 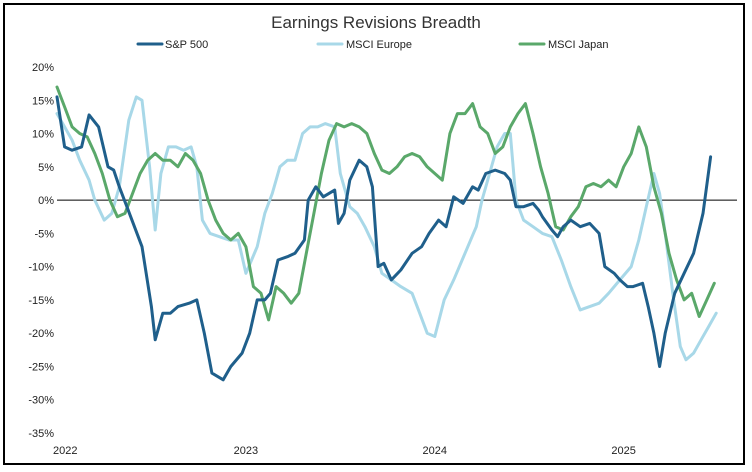 What do you see at coordinates (376, 22) in the screenshot?
I see `chart-title: Earnings Revisions Breadth` at bounding box center [376, 22].